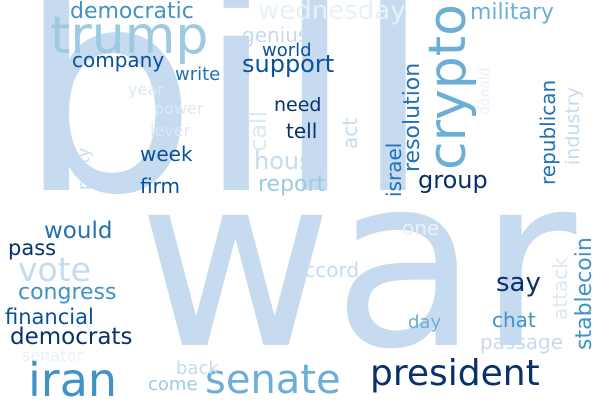 The image size is (600, 400). Describe the element at coordinates (514, 320) in the screenshot. I see `word-chat: chat` at that location.